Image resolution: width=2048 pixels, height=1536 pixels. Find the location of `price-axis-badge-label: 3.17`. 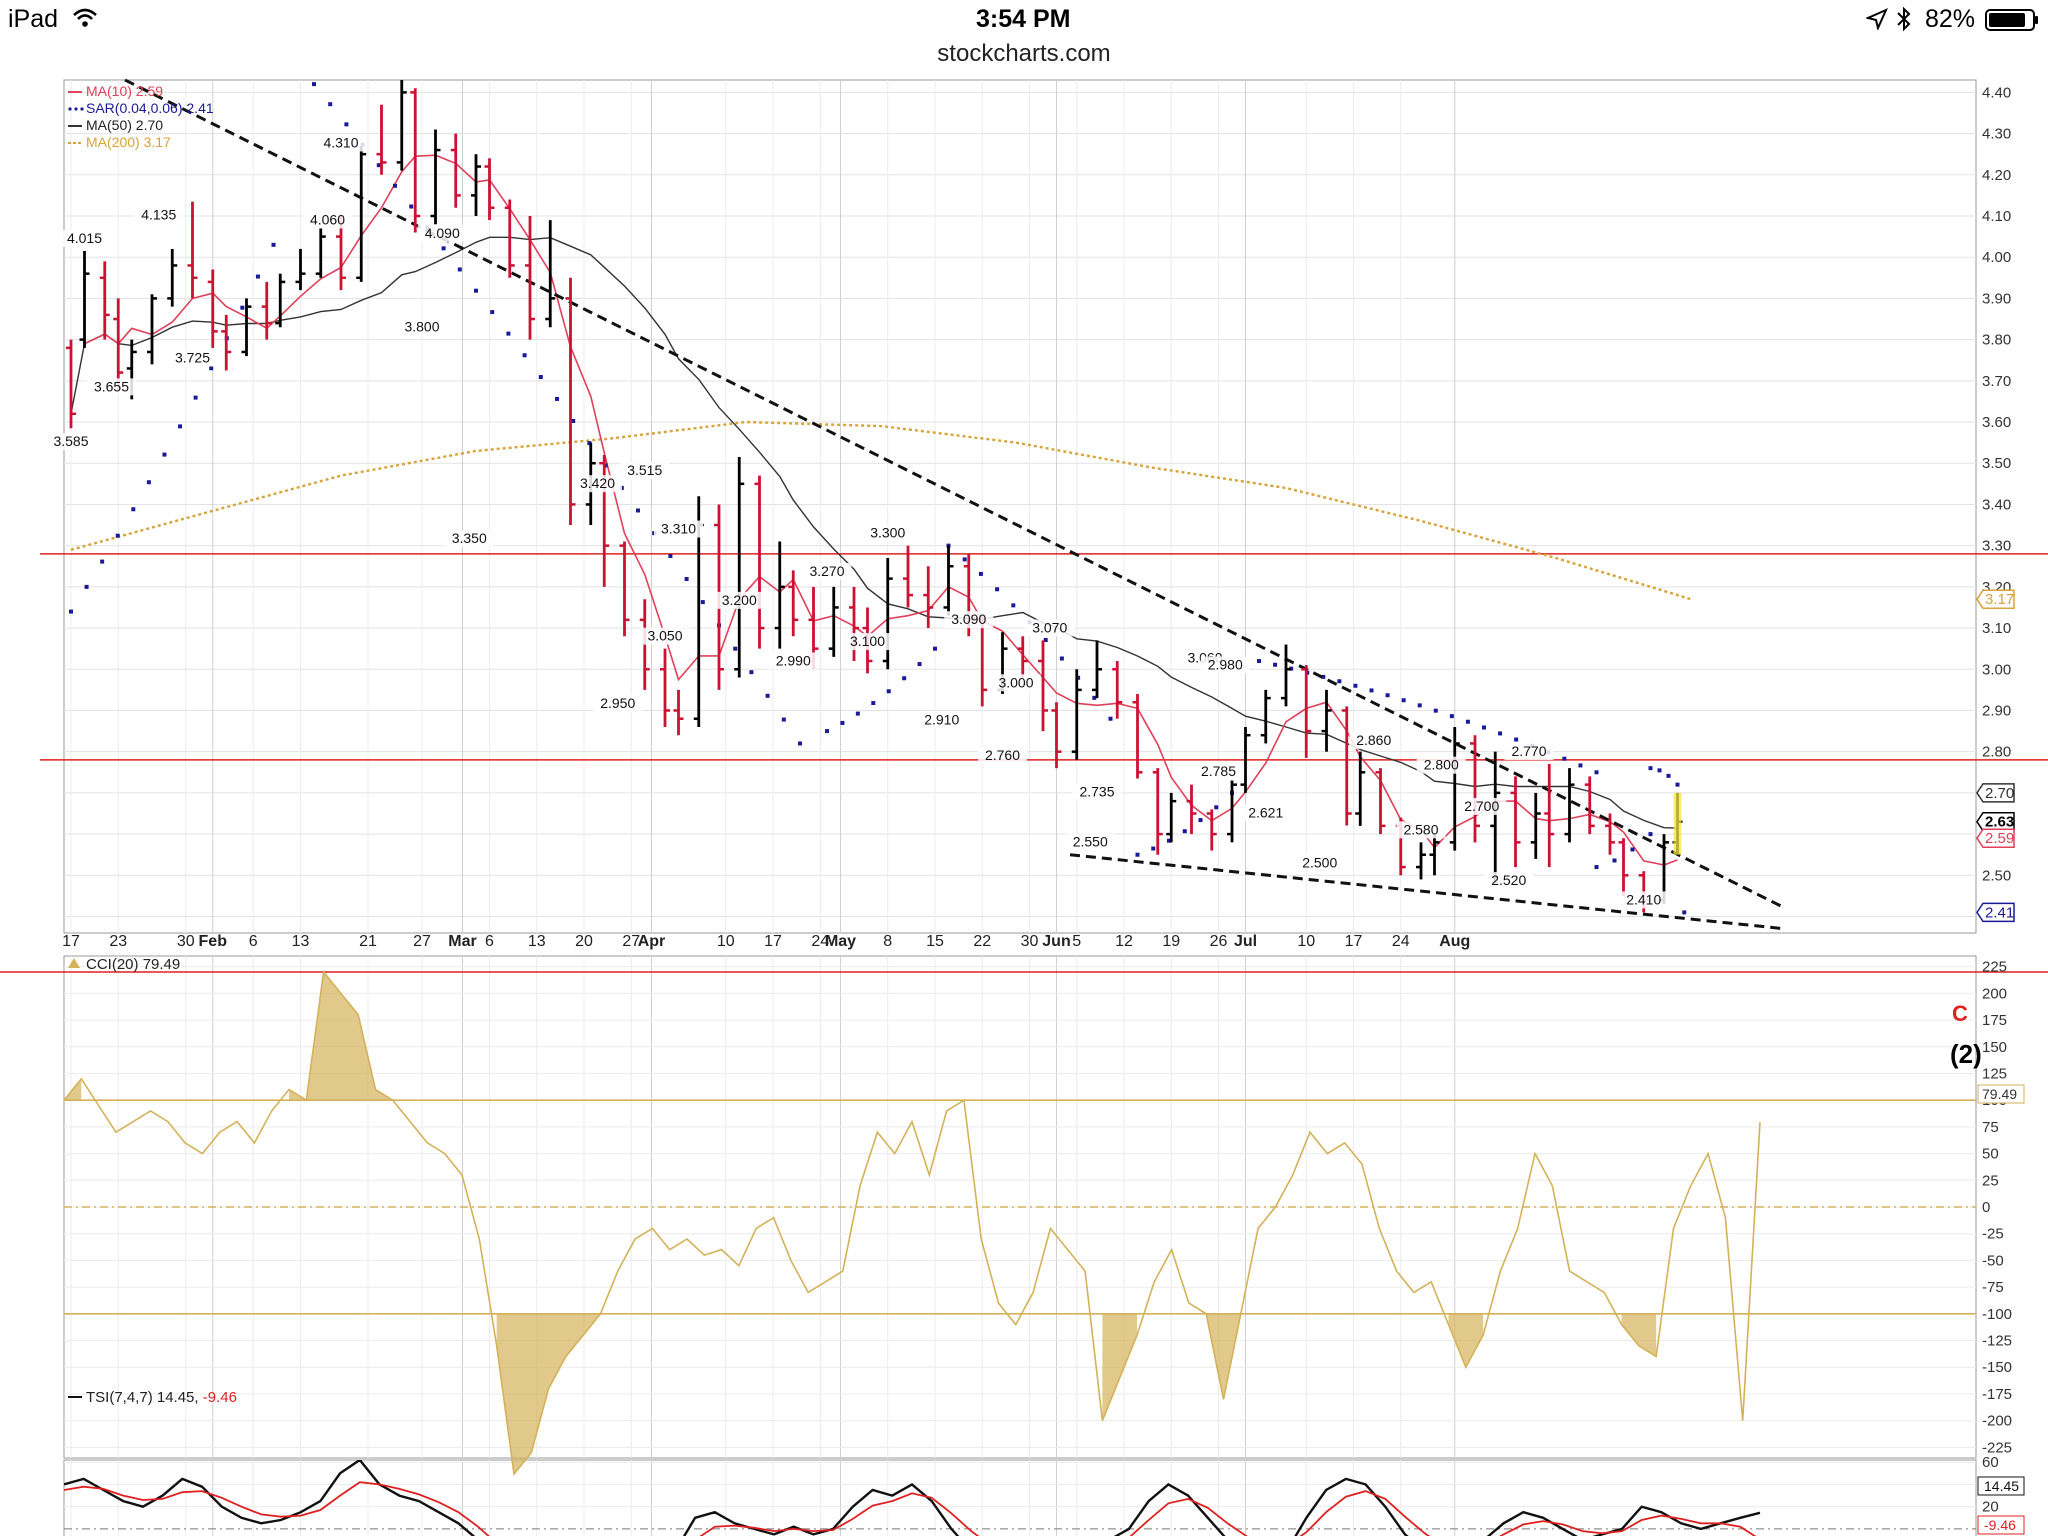

price-axis-badge-label: 3.17 is located at coordinates (1999, 599).